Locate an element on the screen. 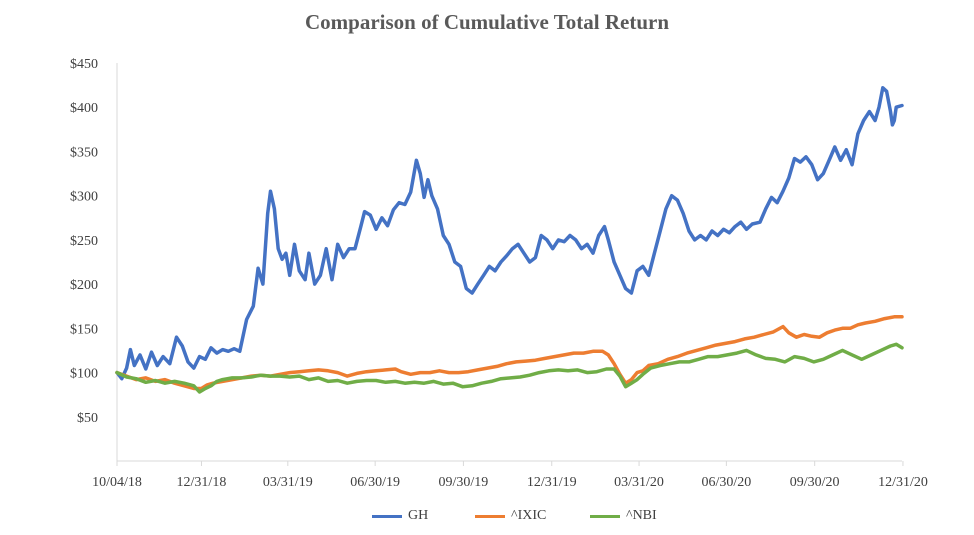  y-tick-label: $150 is located at coordinates (84, 329).